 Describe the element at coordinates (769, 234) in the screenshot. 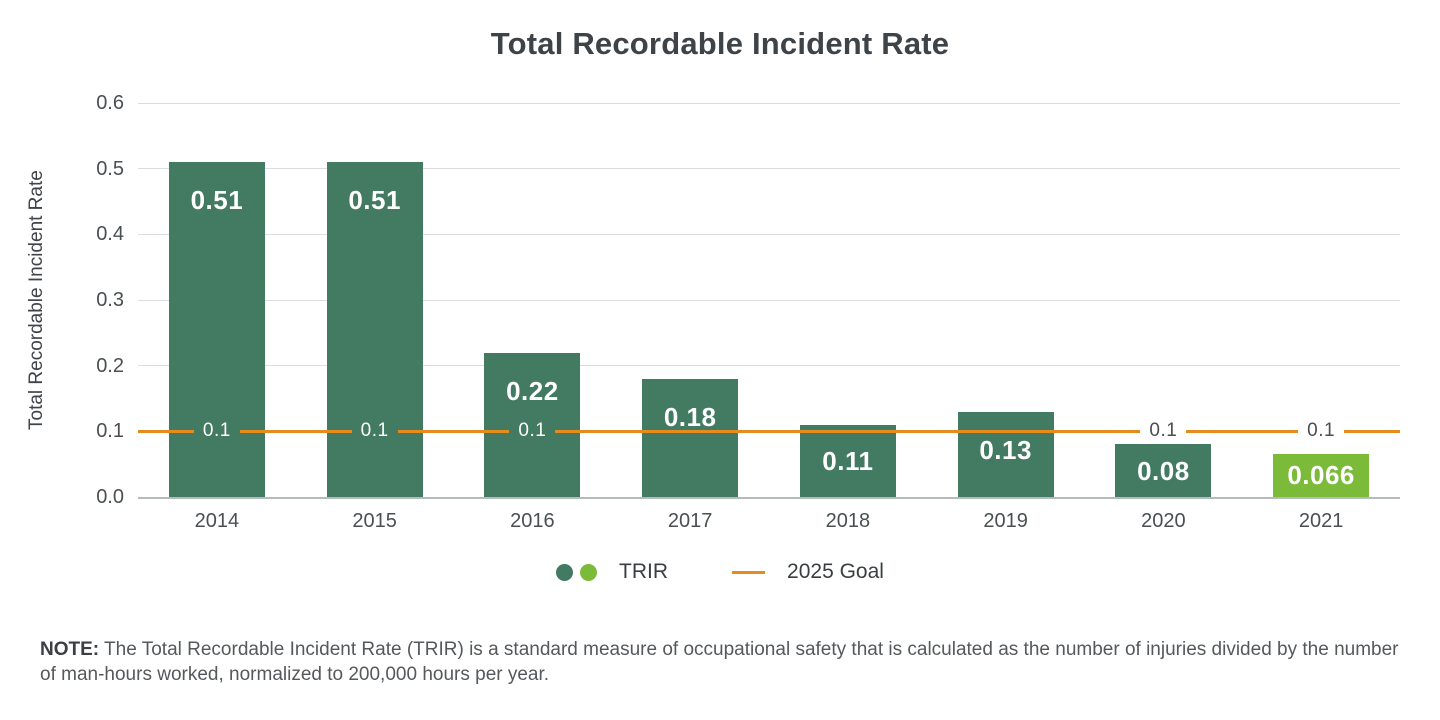

I see `gridline-0.4` at that location.